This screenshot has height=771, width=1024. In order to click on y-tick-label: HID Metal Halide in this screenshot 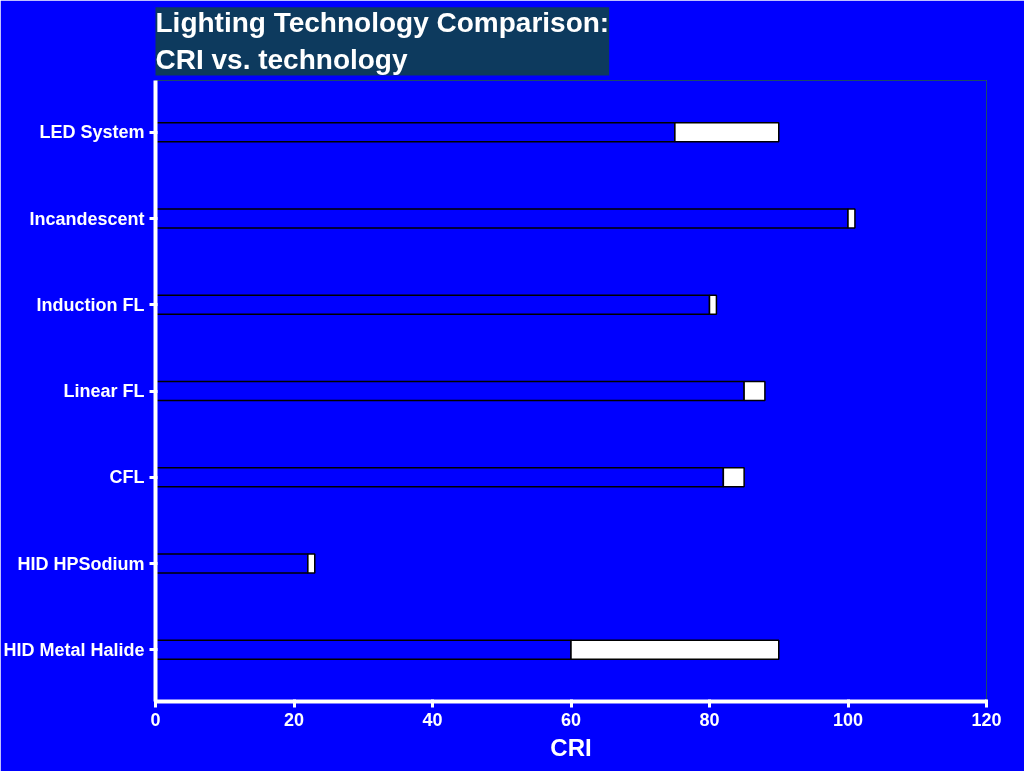, I will do `click(74, 649)`.